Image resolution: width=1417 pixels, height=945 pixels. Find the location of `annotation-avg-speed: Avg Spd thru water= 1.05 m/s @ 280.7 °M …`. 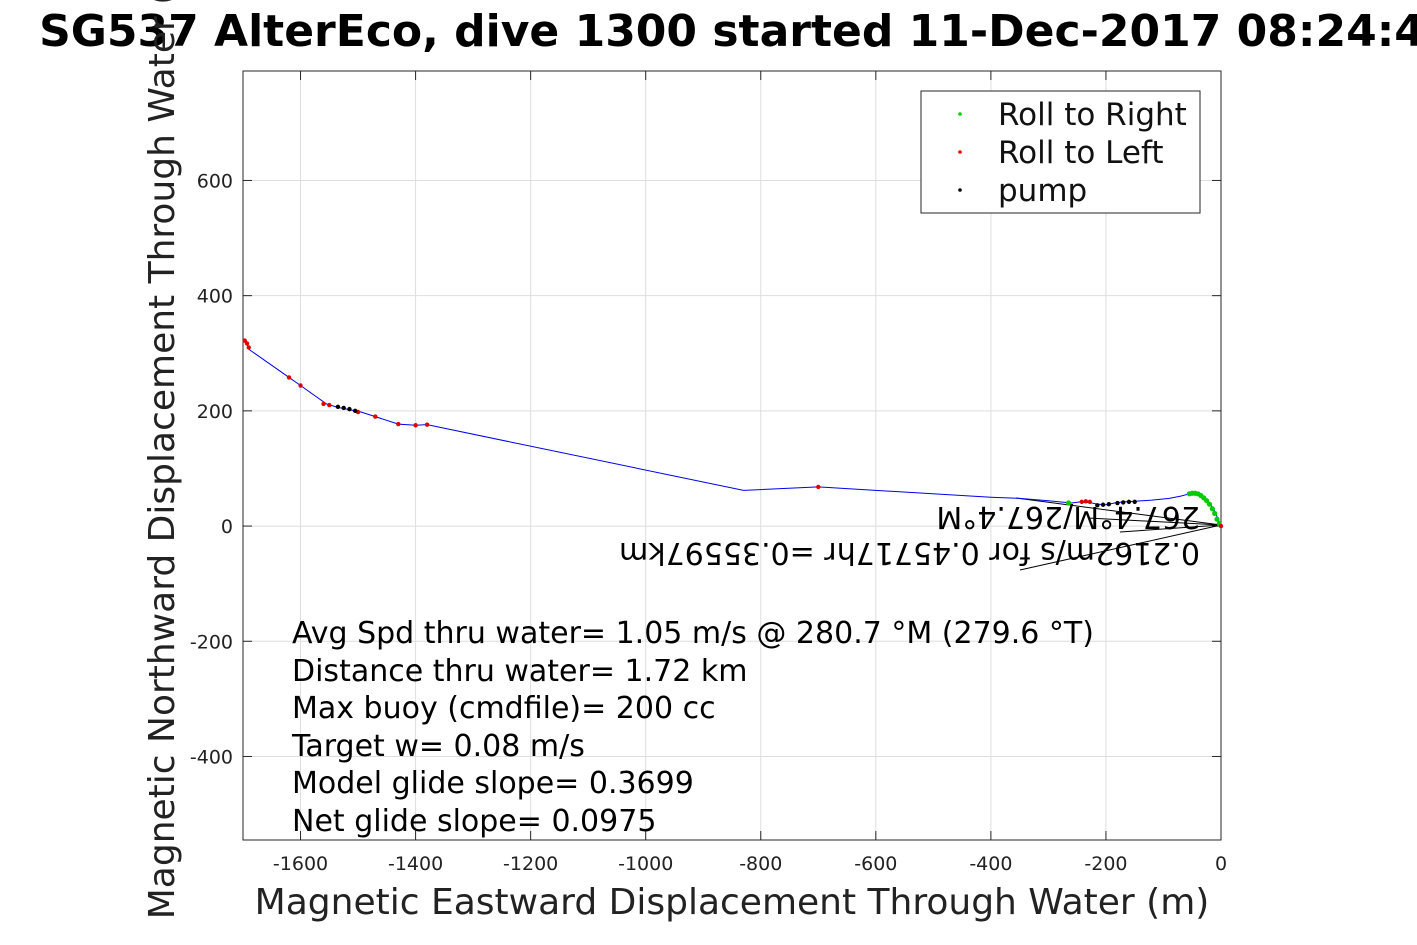

annotation-avg-speed: Avg Spd thru water= 1.05 m/s @ 280.7 °M … is located at coordinates (693, 633).